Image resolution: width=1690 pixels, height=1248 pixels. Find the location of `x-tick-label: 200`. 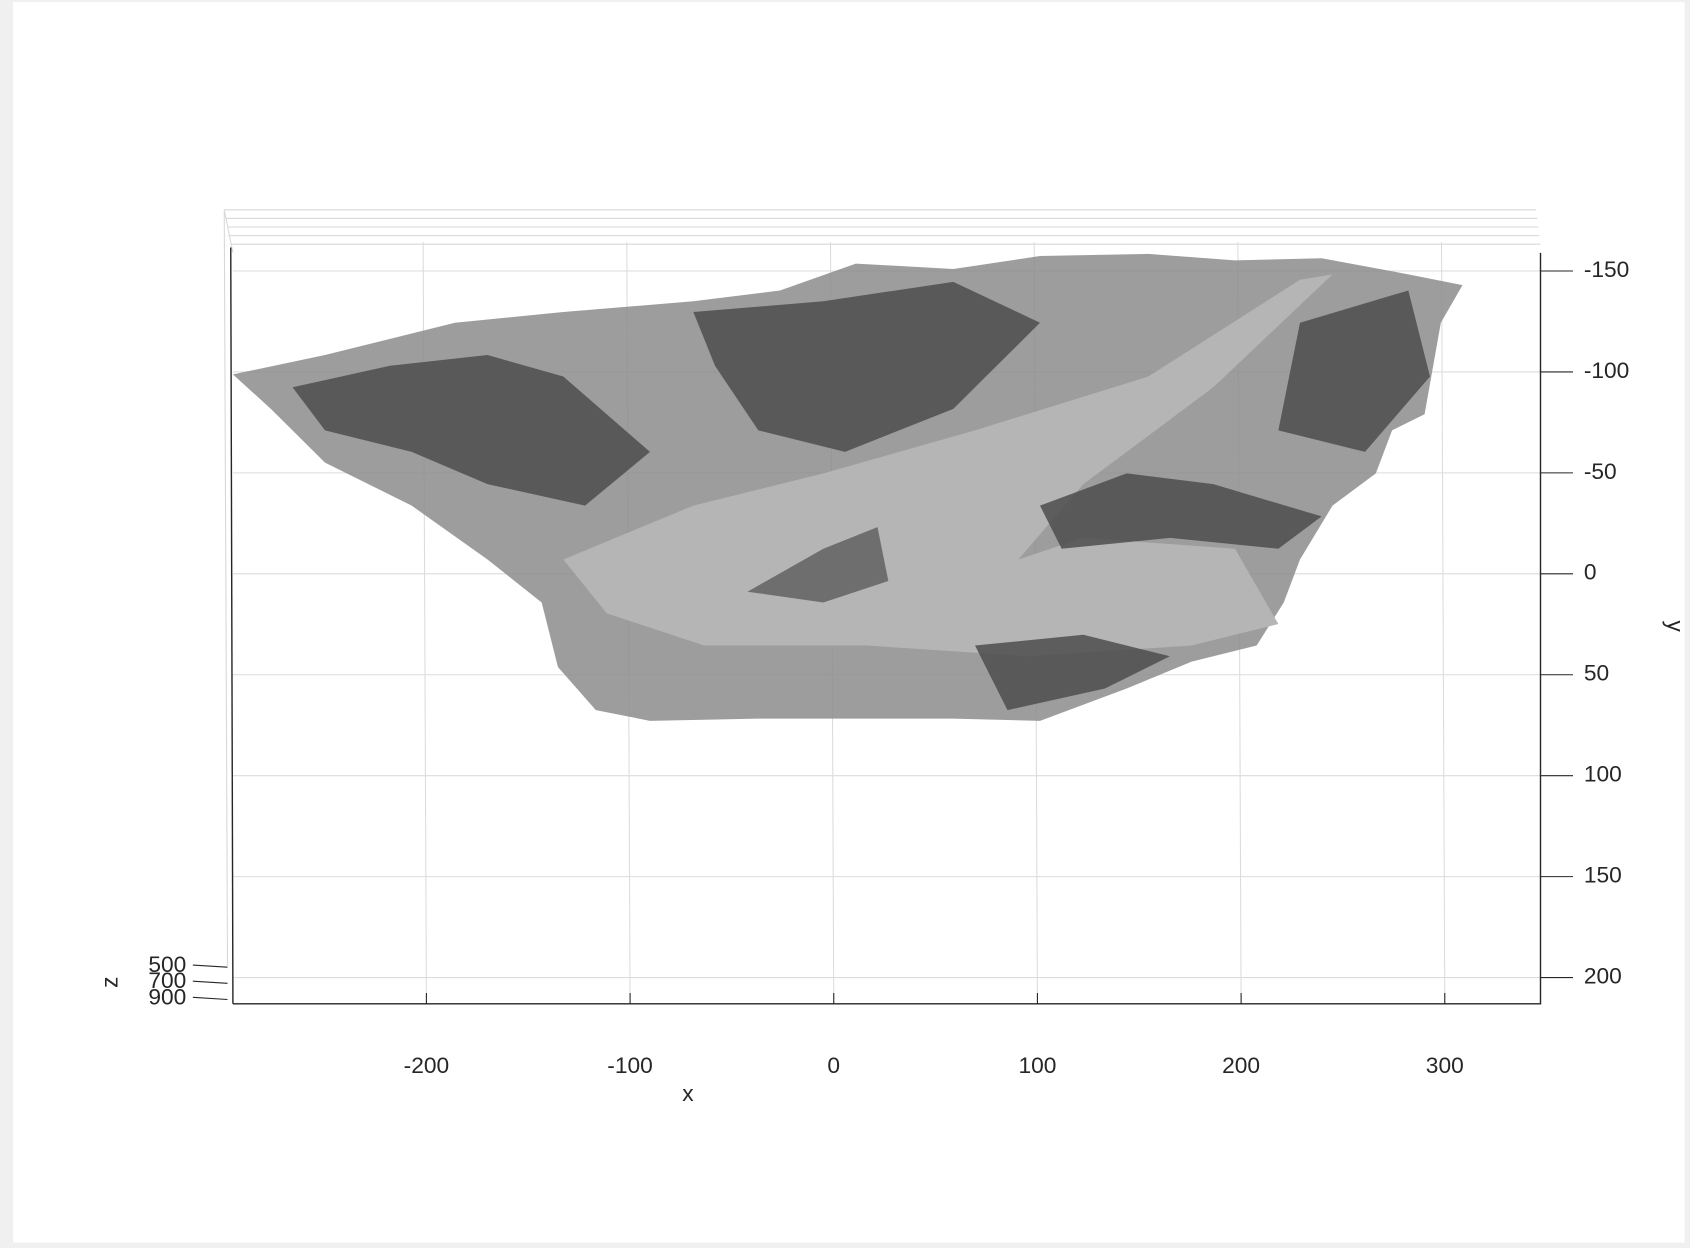

x-tick-label: 200 is located at coordinates (1241, 1065).